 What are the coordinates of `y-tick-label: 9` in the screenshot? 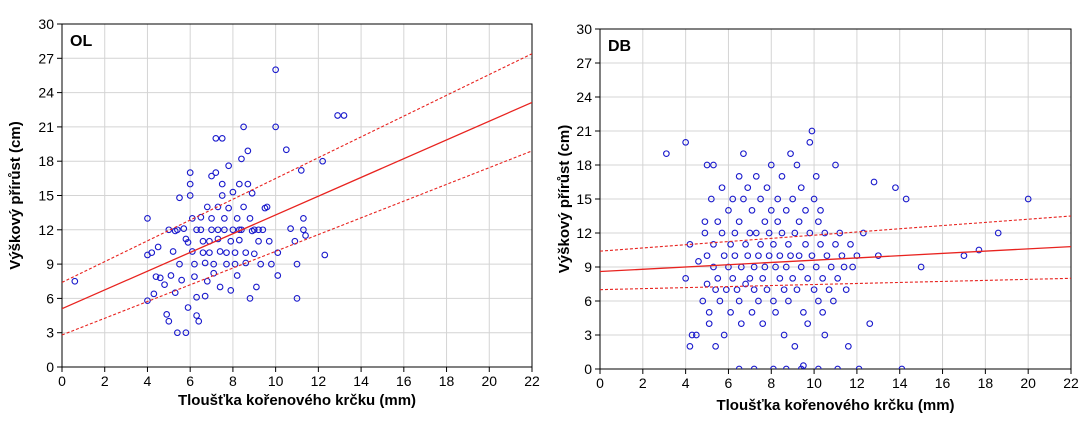 It's located at (588, 267).